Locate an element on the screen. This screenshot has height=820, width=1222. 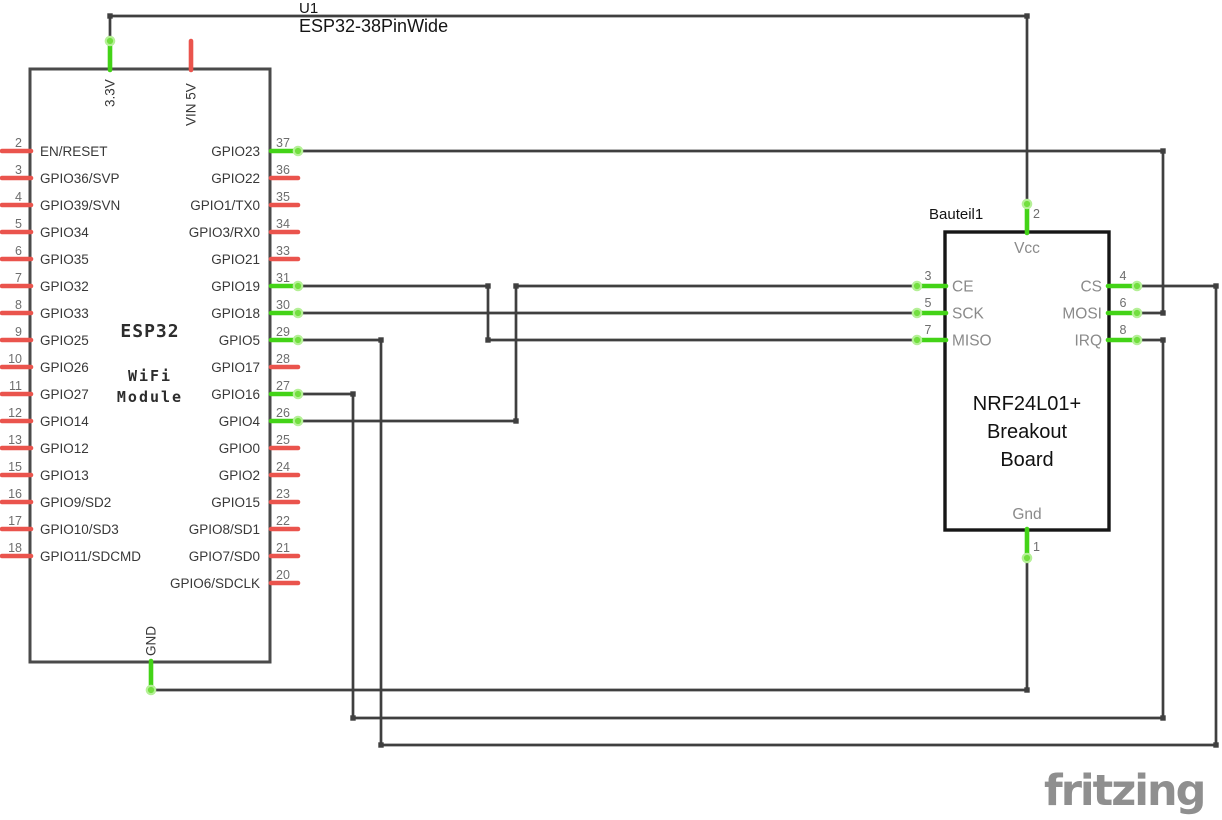
pin-number: 6 is located at coordinates (1123, 303).